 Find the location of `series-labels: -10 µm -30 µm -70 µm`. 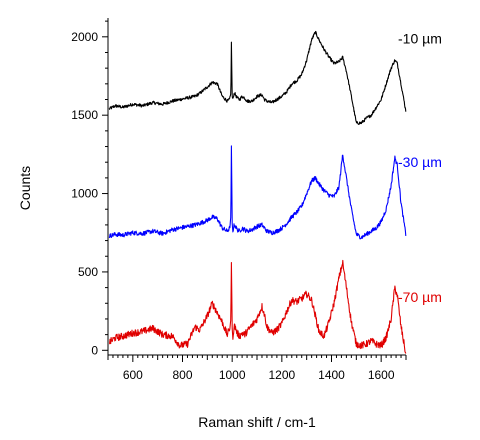

series-labels: -10 µm -30 µm -70 µm is located at coordinates (420, 167).